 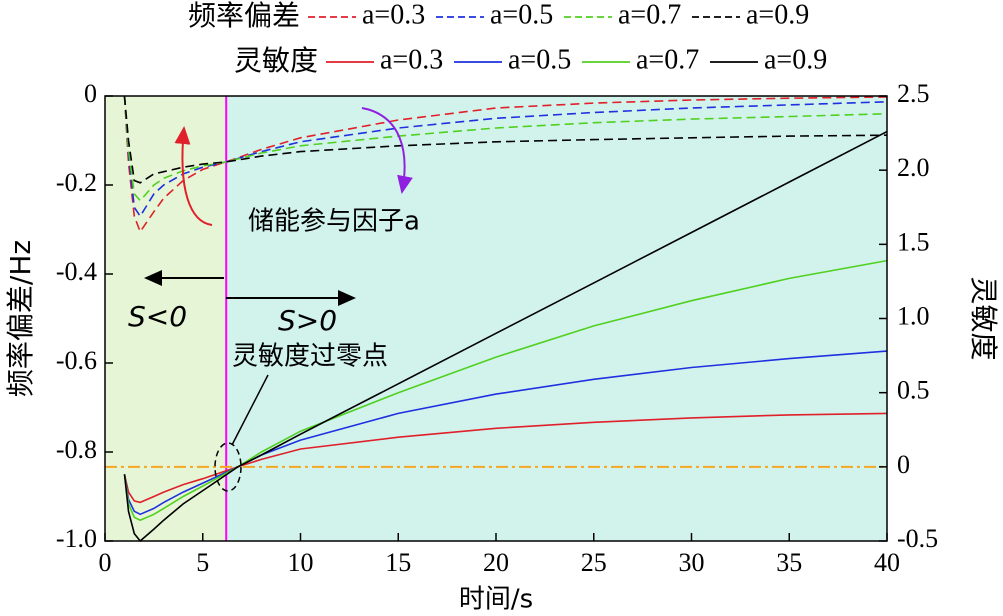 What do you see at coordinates (301, 562) in the screenshot?
I see `x-tick-label: 10` at bounding box center [301, 562].